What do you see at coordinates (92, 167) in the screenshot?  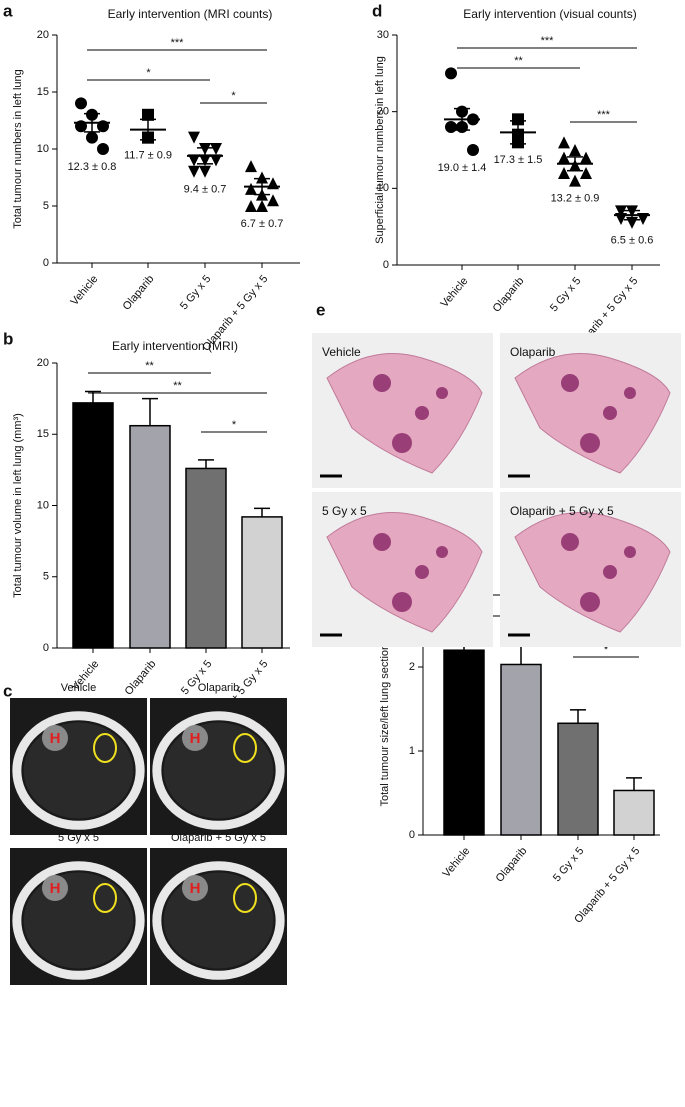 I see `value-label: 12.3 ± 0.8` at bounding box center [92, 167].